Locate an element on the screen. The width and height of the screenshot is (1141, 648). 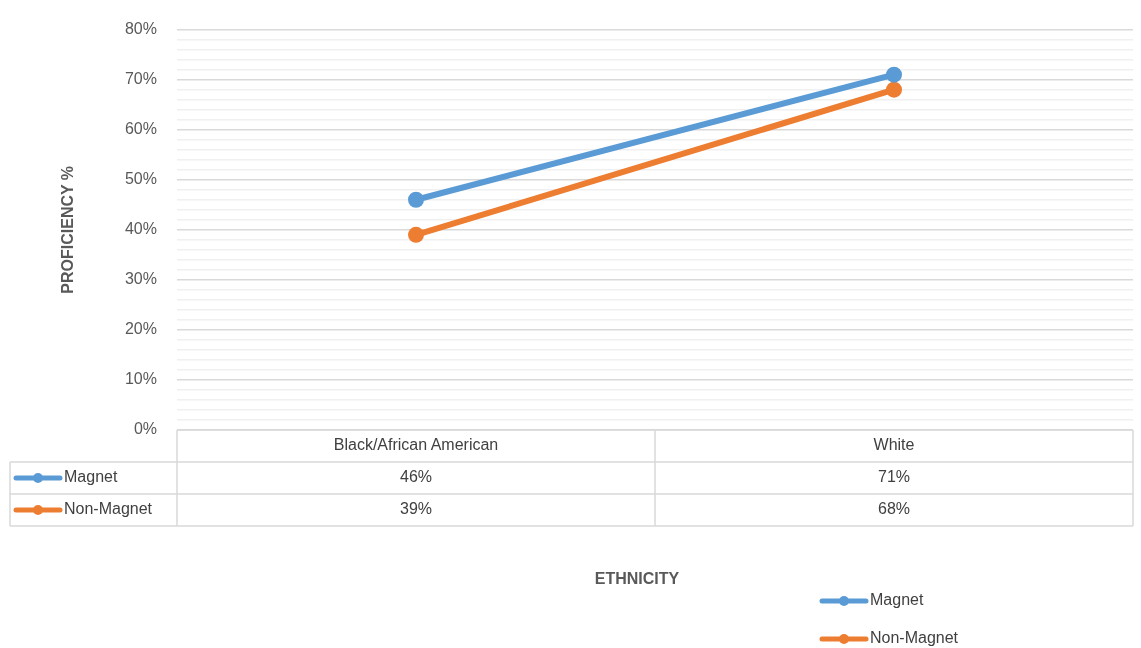
x-tick-label: White is located at coordinates (894, 445).